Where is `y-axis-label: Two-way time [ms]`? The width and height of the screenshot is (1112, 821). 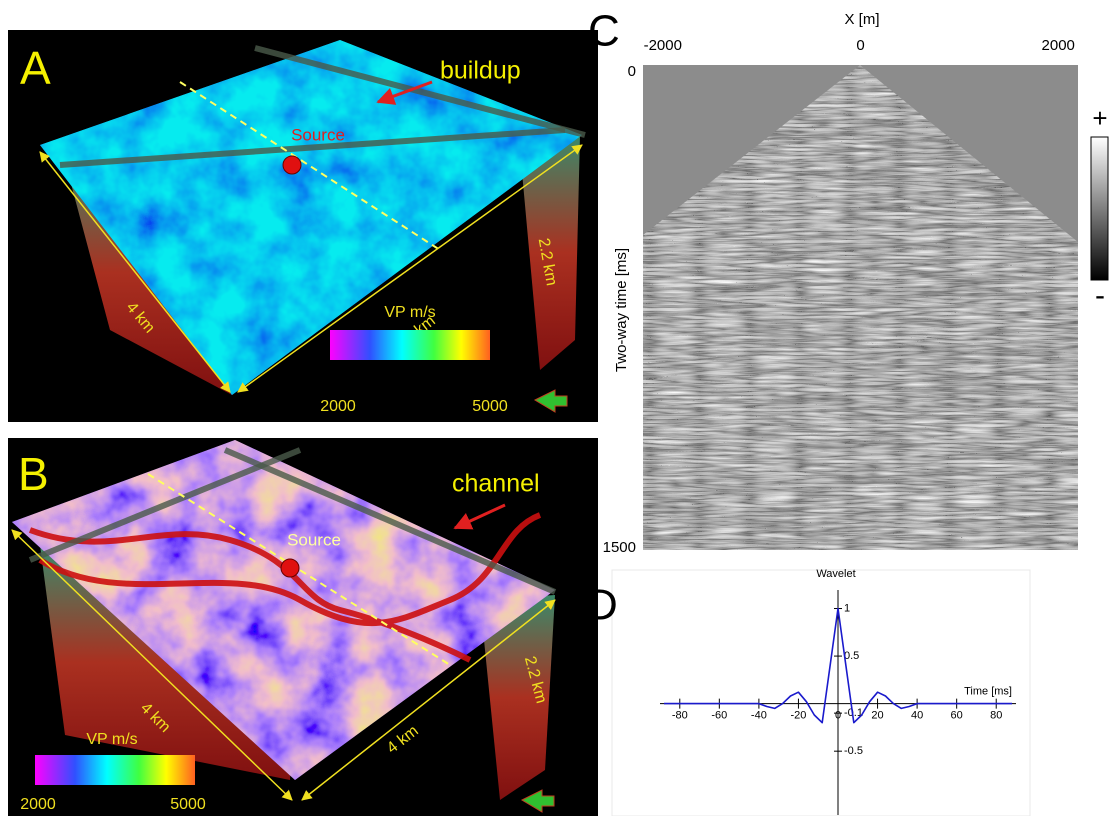 y-axis-label: Two-way time [ms] is located at coordinates (621, 310).